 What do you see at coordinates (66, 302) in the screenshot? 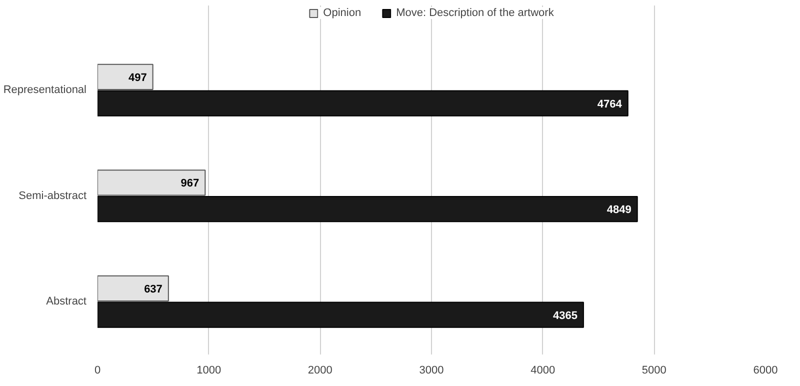
I see `y-tick-label: Abstract` at bounding box center [66, 302].